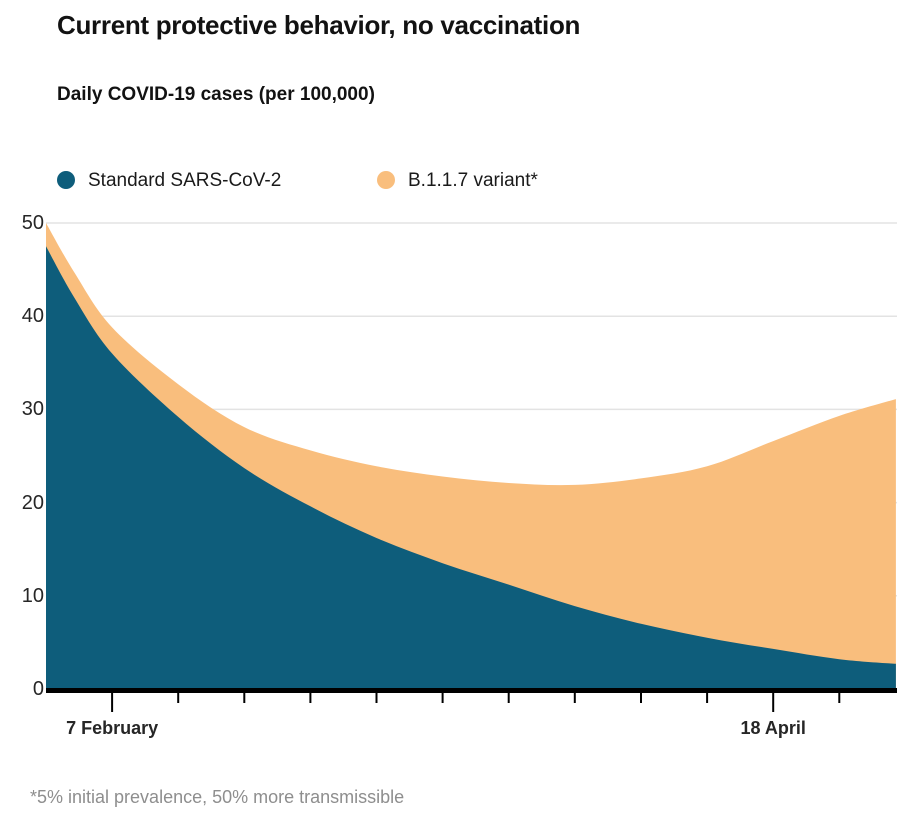 Image resolution: width=907 pixels, height=830 pixels. Describe the element at coordinates (38, 689) in the screenshot. I see `y-axis-label: 0` at that location.